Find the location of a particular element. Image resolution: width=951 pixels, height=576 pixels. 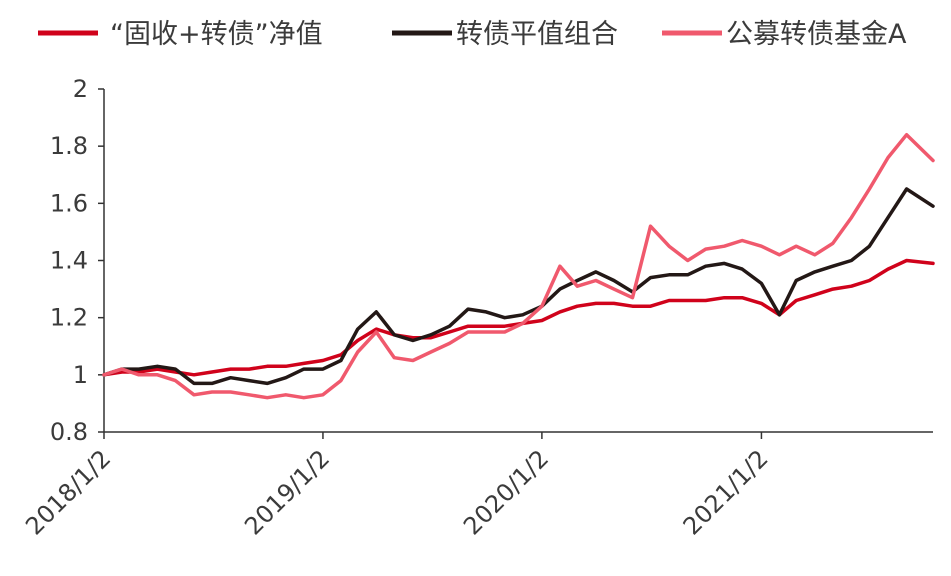

legend-label-series-0: “固收+转债”净值 is located at coordinates (216, 34).